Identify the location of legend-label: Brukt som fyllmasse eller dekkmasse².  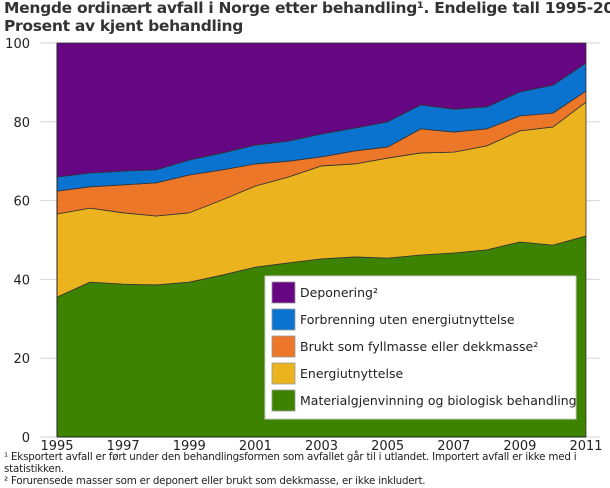
(419, 346).